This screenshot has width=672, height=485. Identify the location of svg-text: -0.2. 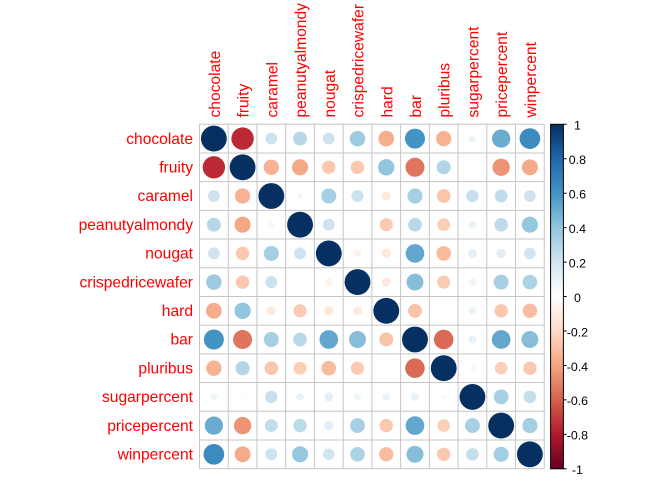
(577, 332).